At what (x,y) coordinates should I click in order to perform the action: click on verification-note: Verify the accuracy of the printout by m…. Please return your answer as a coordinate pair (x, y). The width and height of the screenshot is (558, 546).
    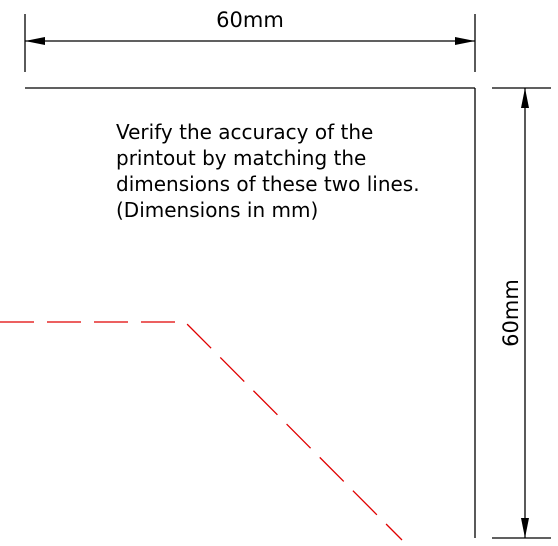
    Looking at the image, I should click on (296, 171).